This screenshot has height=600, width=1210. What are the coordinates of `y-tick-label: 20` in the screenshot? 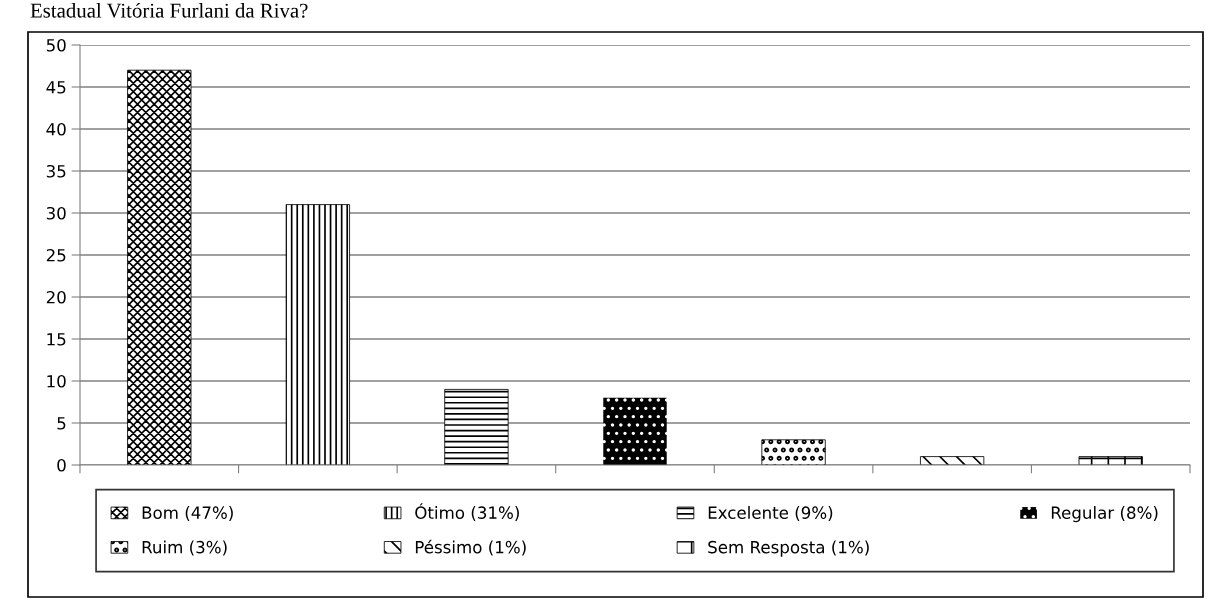 It's located at (56, 297).